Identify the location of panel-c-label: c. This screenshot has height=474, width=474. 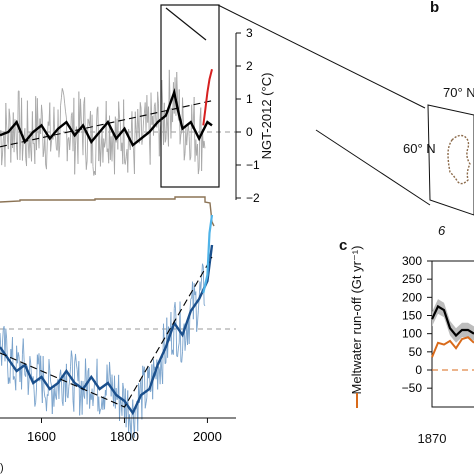
(343, 245).